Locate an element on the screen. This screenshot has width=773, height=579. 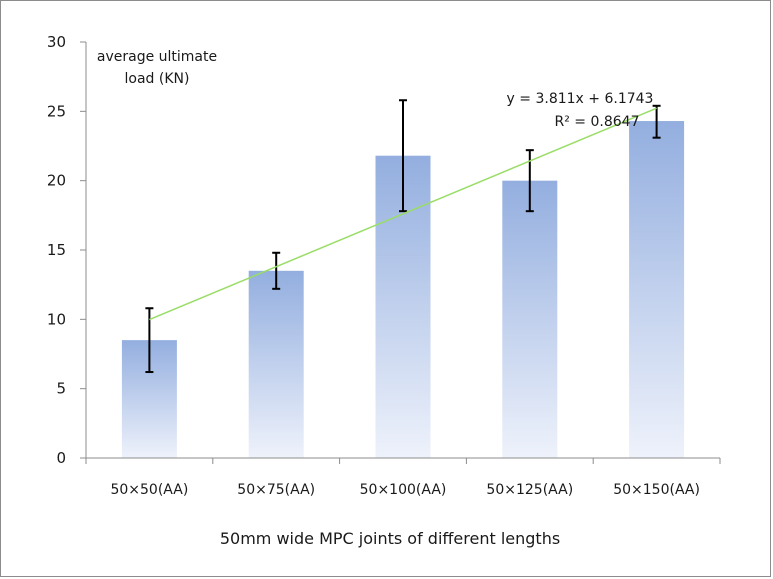
ylabel-line-2: load (KN) is located at coordinates (157, 79).